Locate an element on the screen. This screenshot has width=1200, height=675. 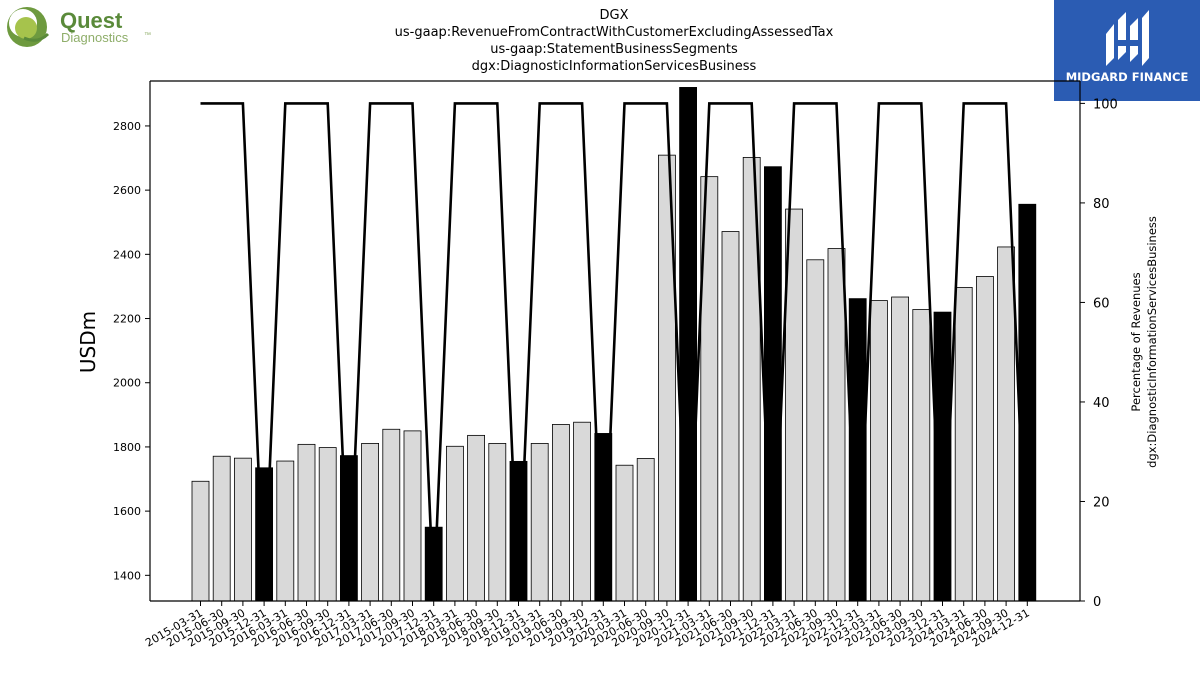
left-tick-label: 2600 is located at coordinates (127, 190).